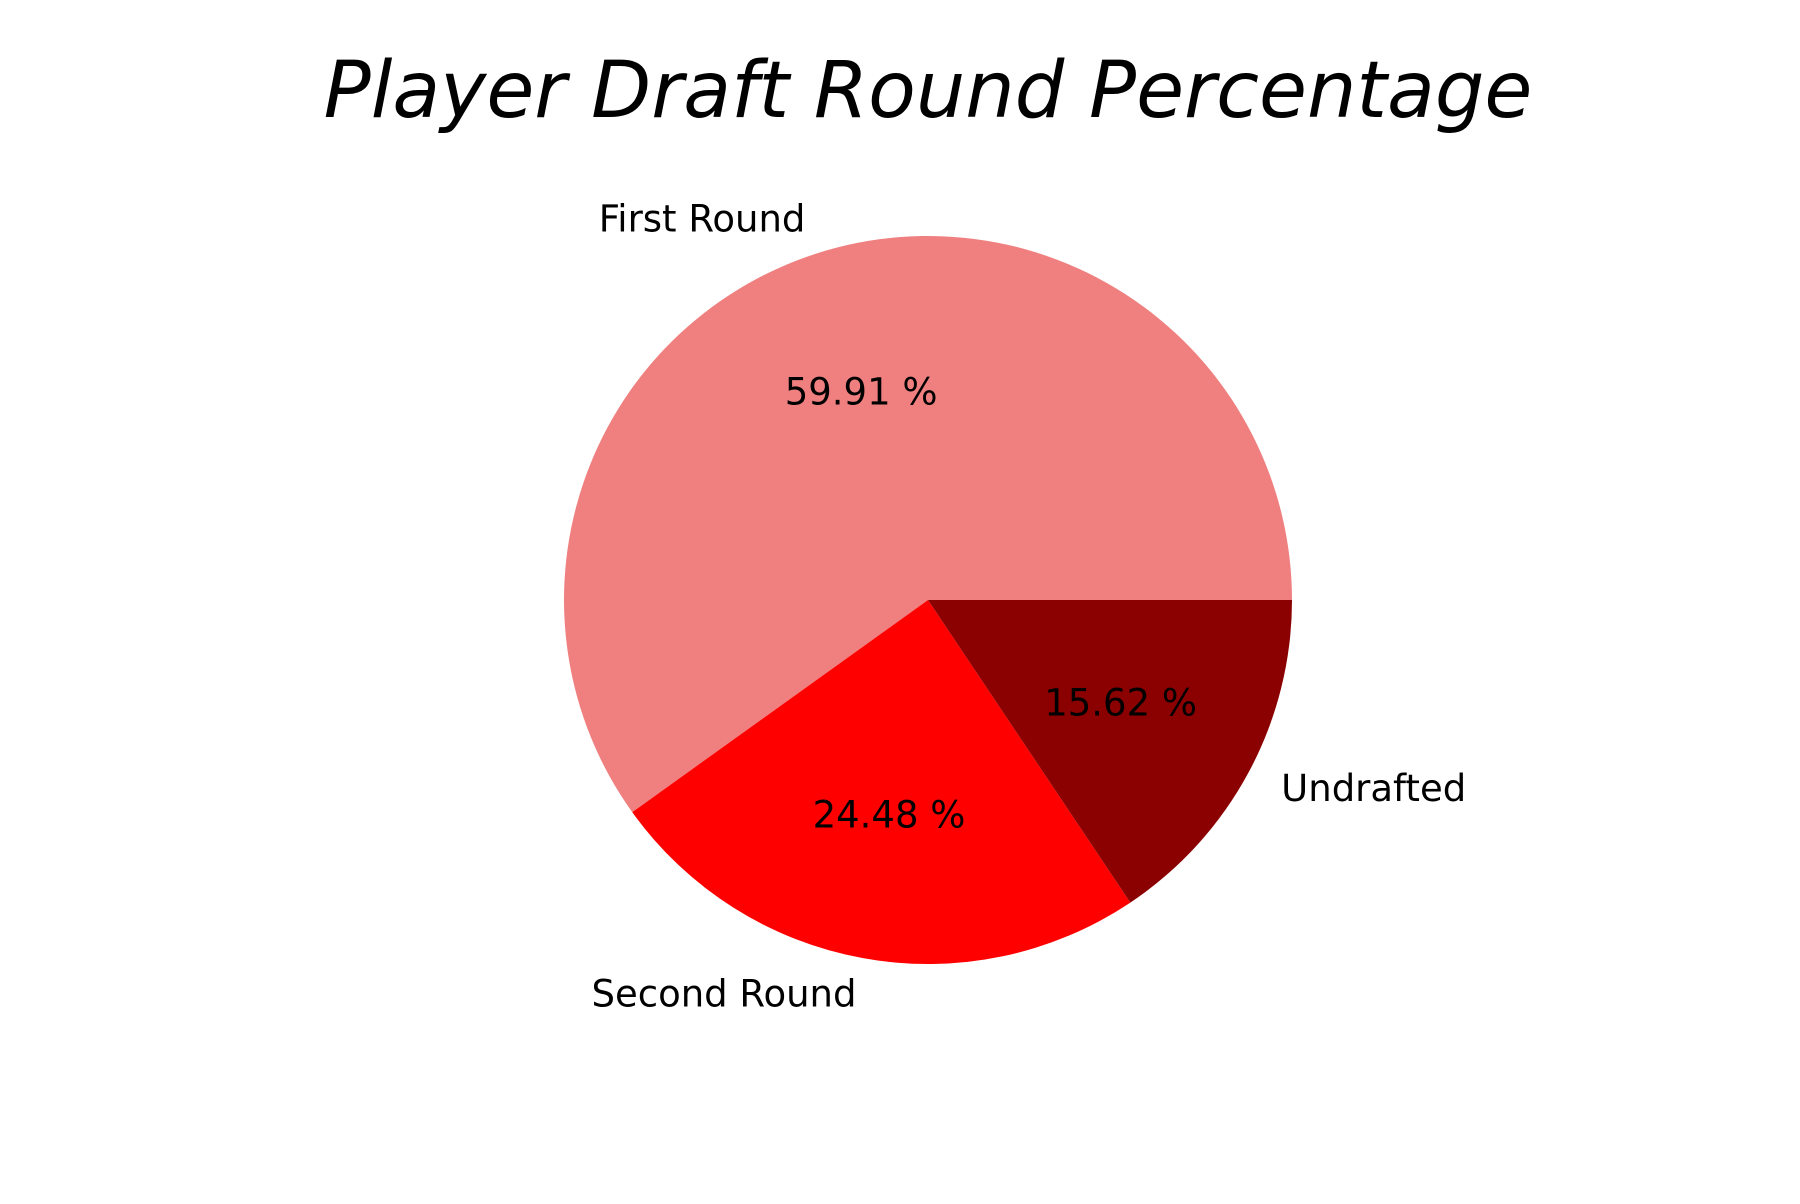  What do you see at coordinates (889, 814) in the screenshot?
I see `pie-percent-label-second-round: 24.48 %` at bounding box center [889, 814].